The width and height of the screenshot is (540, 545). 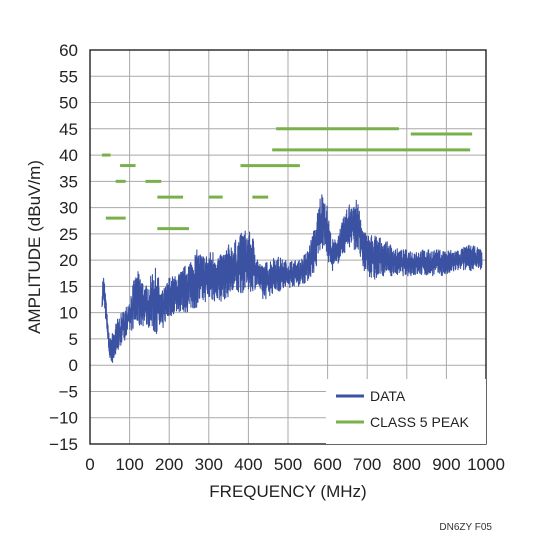 I want to click on legend-label-data: DATA, so click(x=388, y=396).